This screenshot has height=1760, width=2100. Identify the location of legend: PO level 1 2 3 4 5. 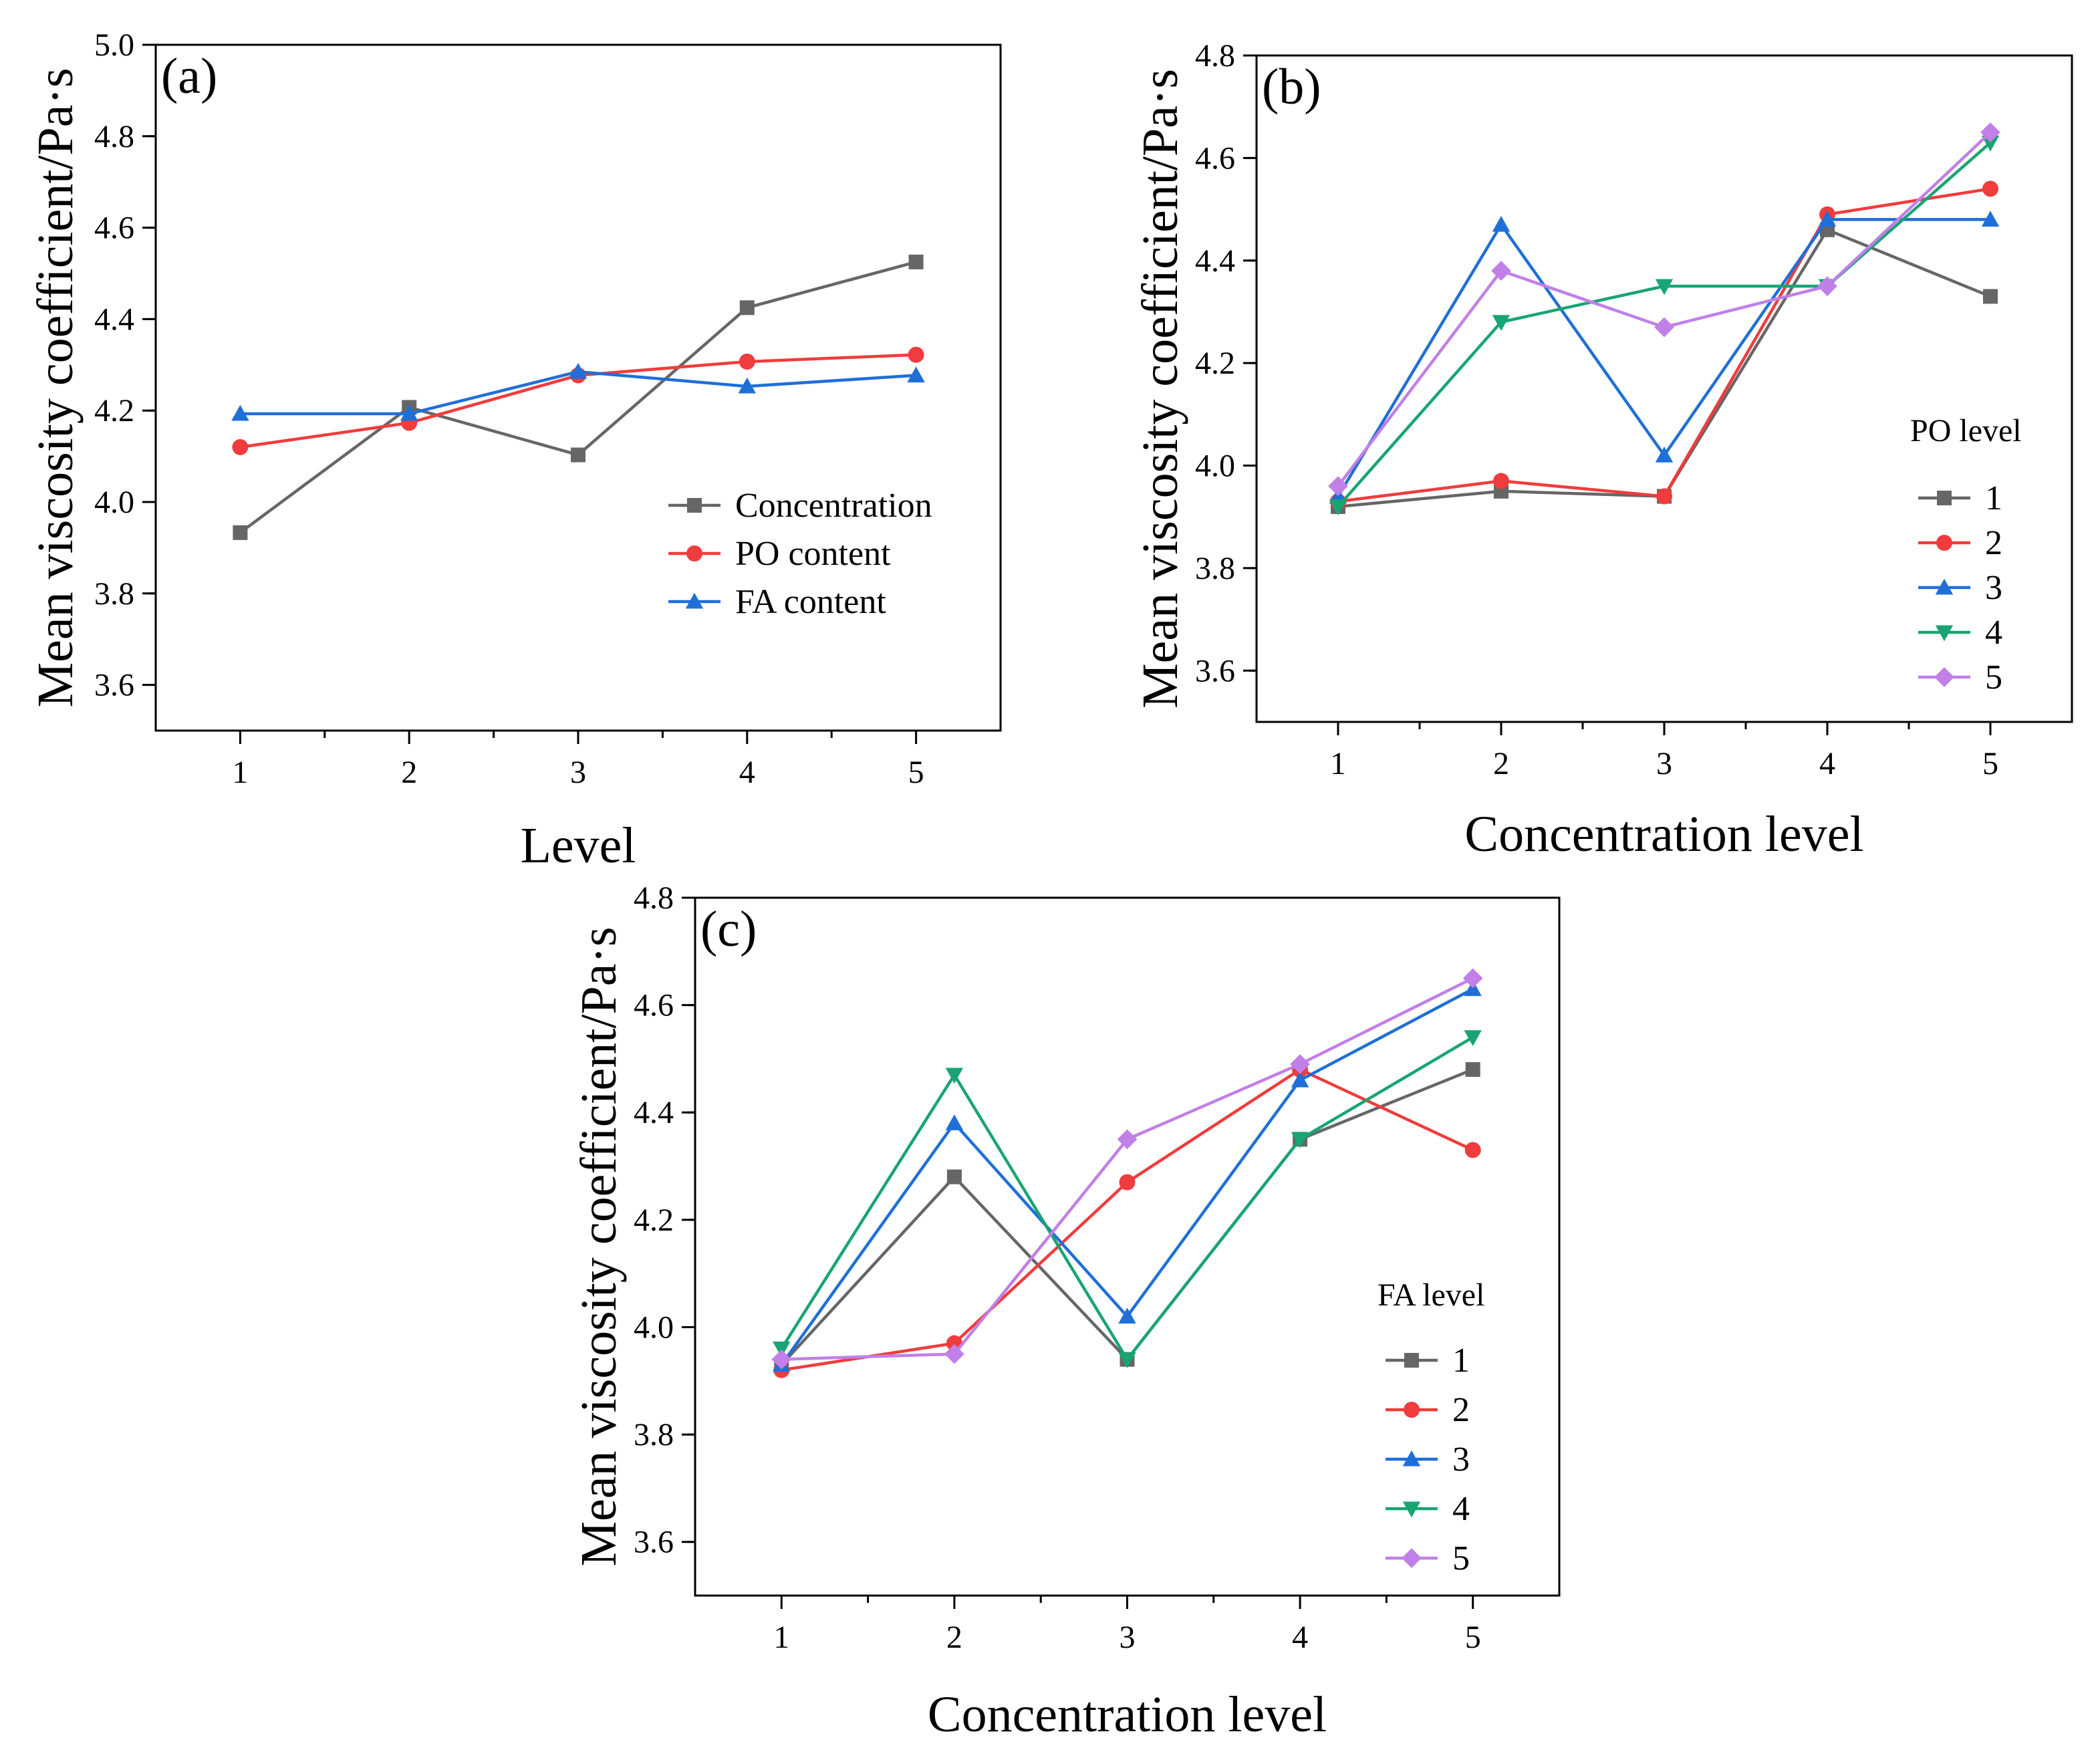
(1966, 555).